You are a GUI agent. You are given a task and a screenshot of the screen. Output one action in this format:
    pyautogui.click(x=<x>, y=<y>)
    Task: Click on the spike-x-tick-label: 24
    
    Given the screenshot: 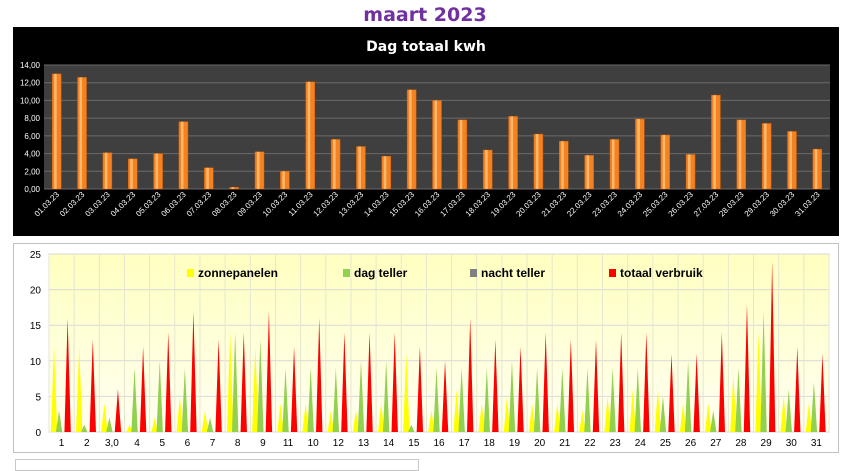 What is the action you would take?
    pyautogui.click(x=641, y=443)
    